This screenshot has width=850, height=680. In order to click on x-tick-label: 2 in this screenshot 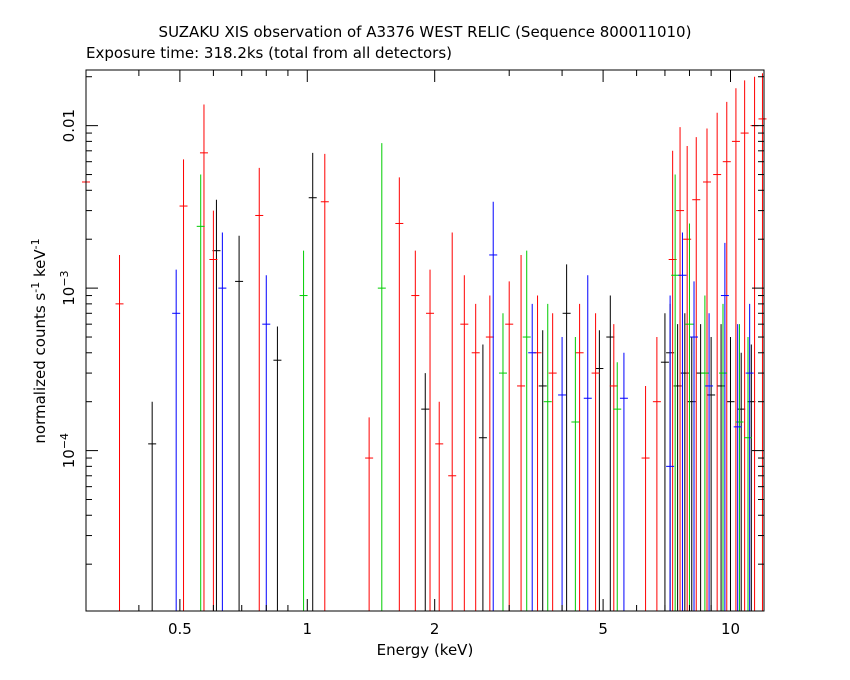, I will do `click(435, 629)`.